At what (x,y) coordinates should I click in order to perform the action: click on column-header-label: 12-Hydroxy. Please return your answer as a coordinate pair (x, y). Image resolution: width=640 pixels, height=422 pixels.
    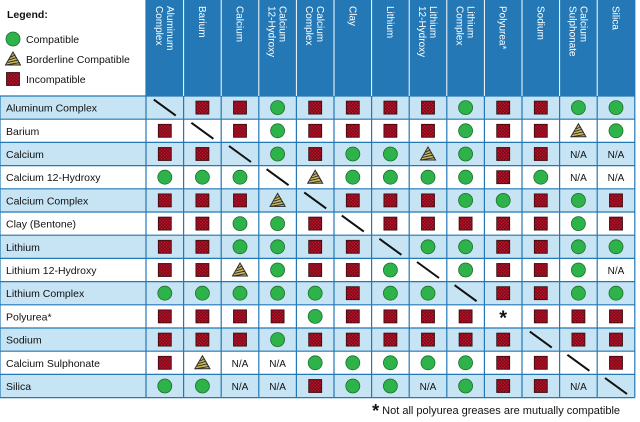
    Looking at the image, I should click on (271, 31).